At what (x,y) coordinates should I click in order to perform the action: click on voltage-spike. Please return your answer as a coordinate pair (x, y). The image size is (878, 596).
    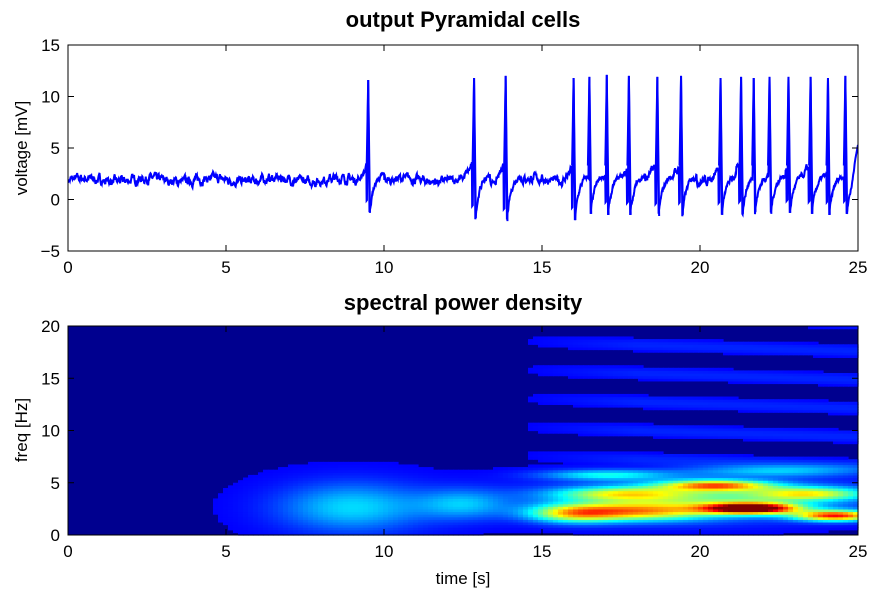
    Looking at the image, I should click on (589, 145).